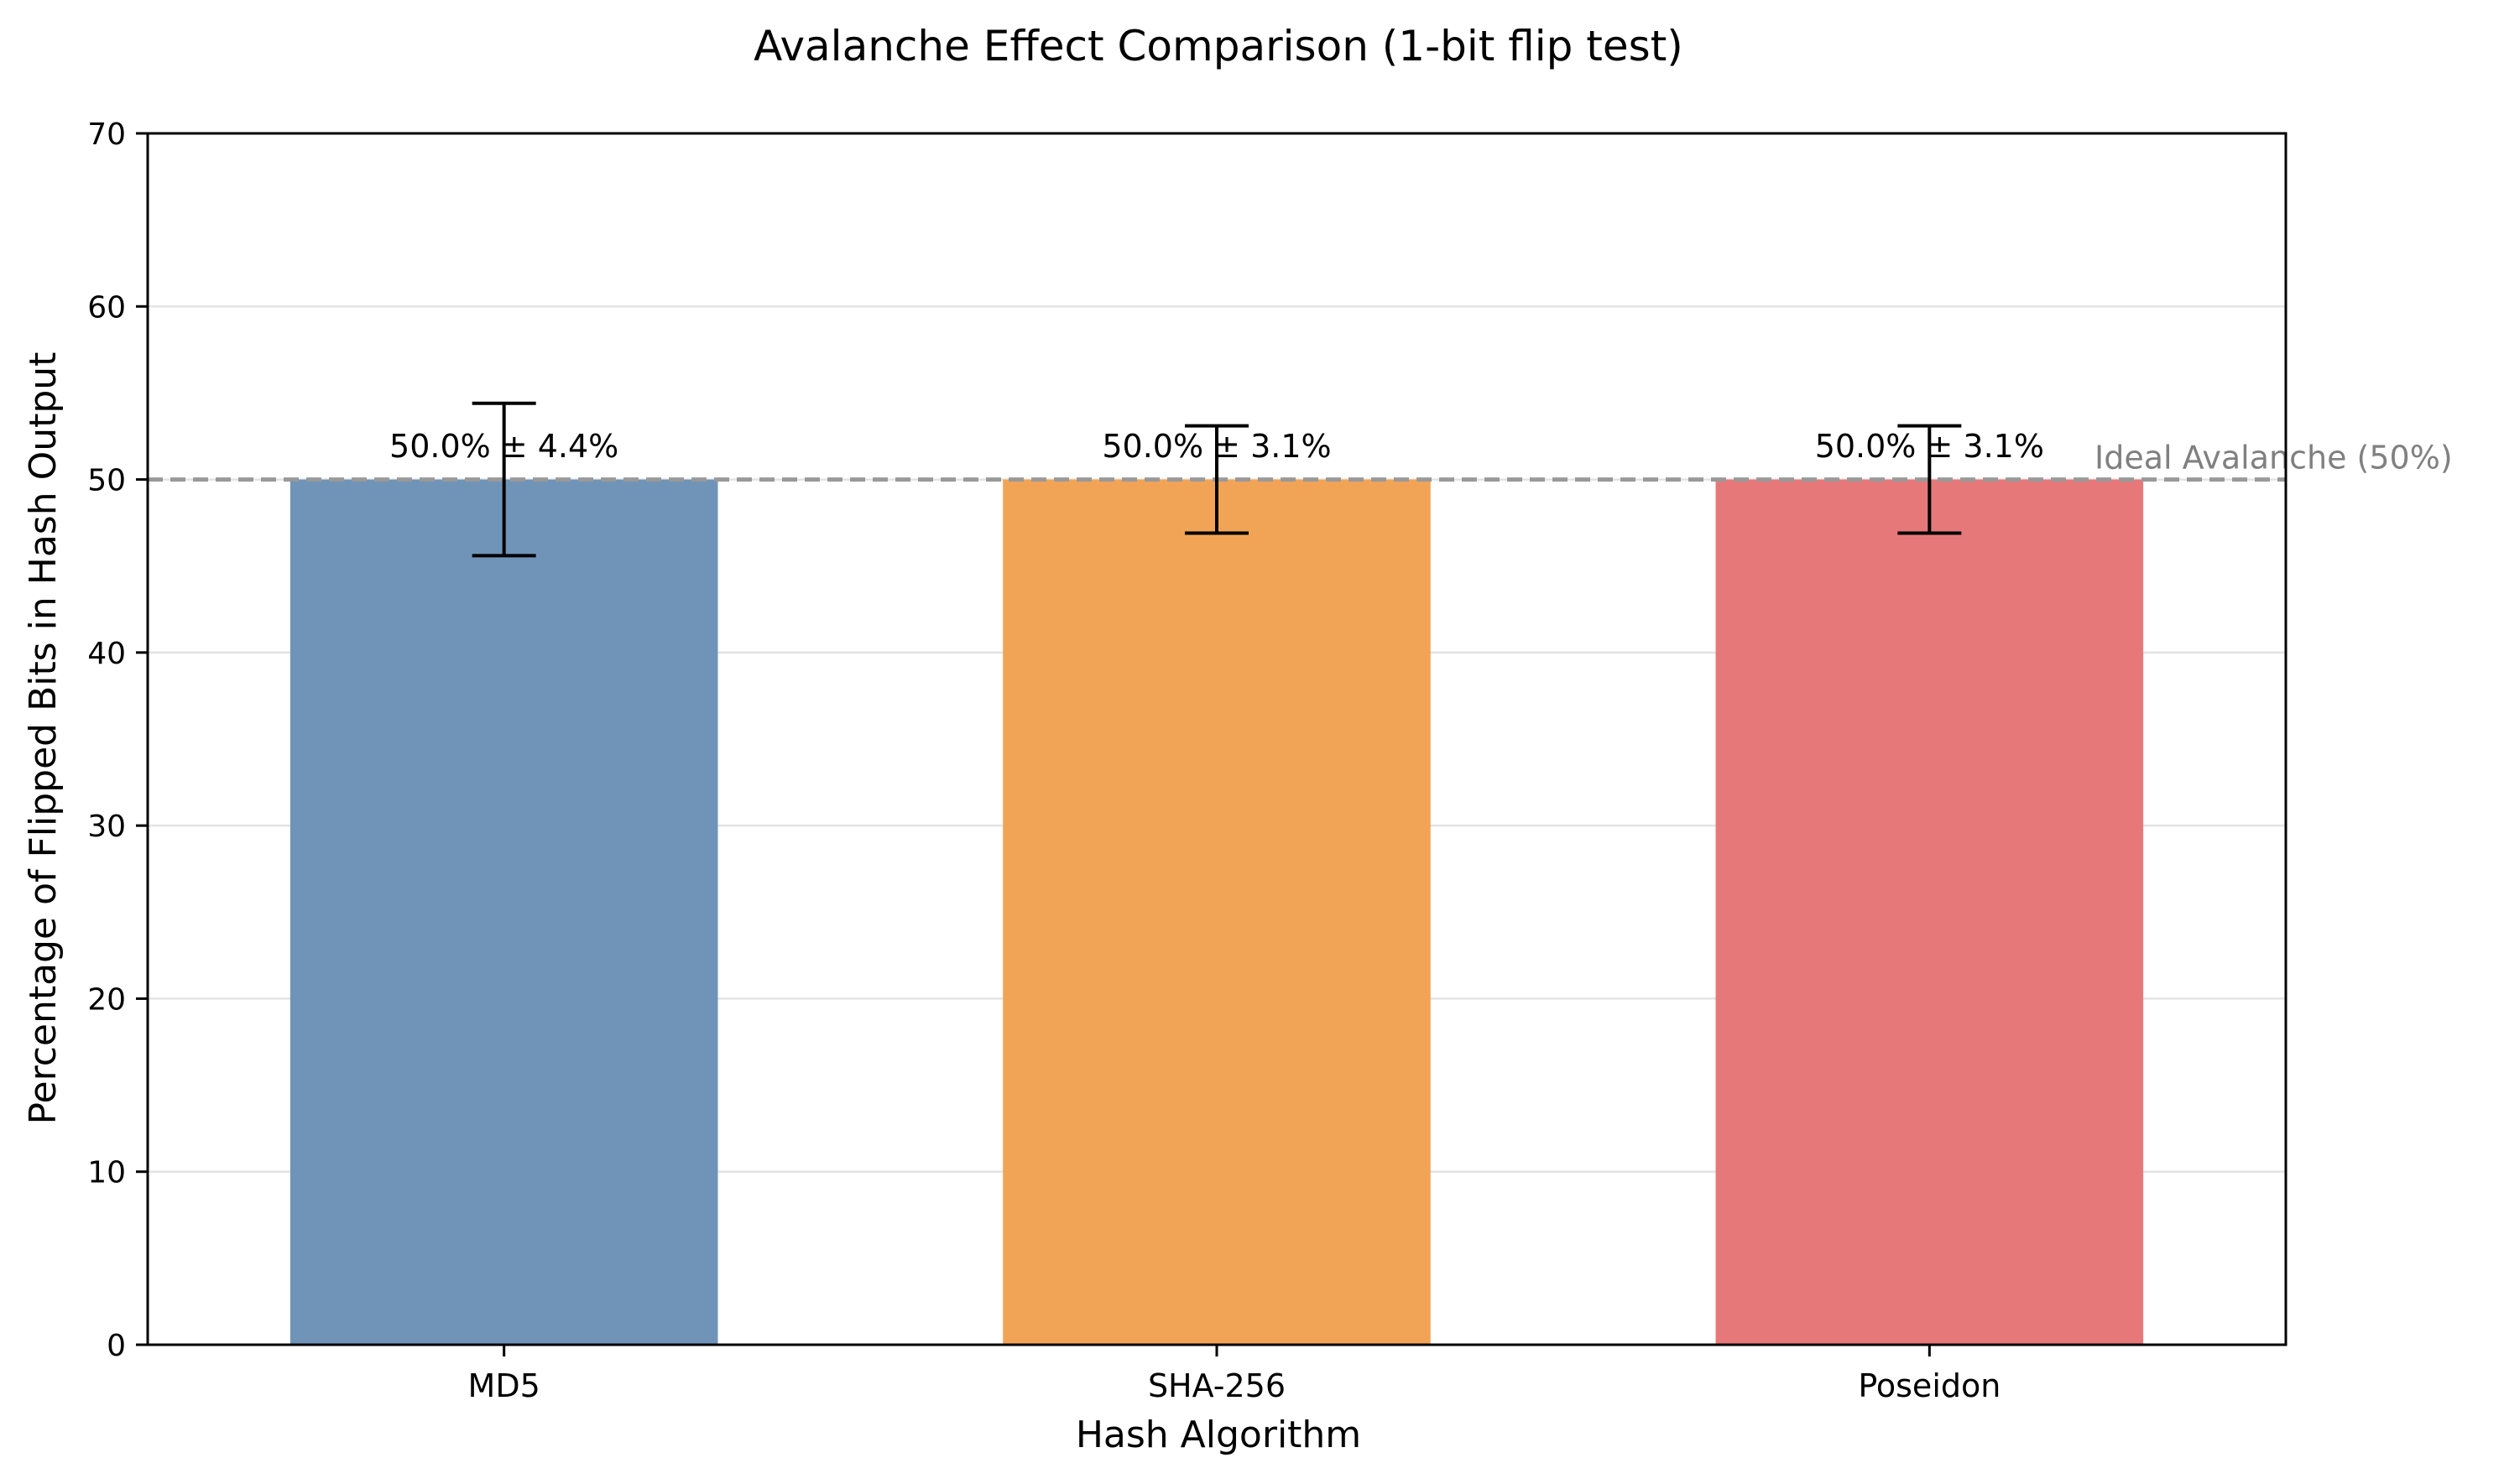 The height and width of the screenshot is (1484, 2504). I want to click on x-tick-label: Poseidon, so click(1929, 1385).